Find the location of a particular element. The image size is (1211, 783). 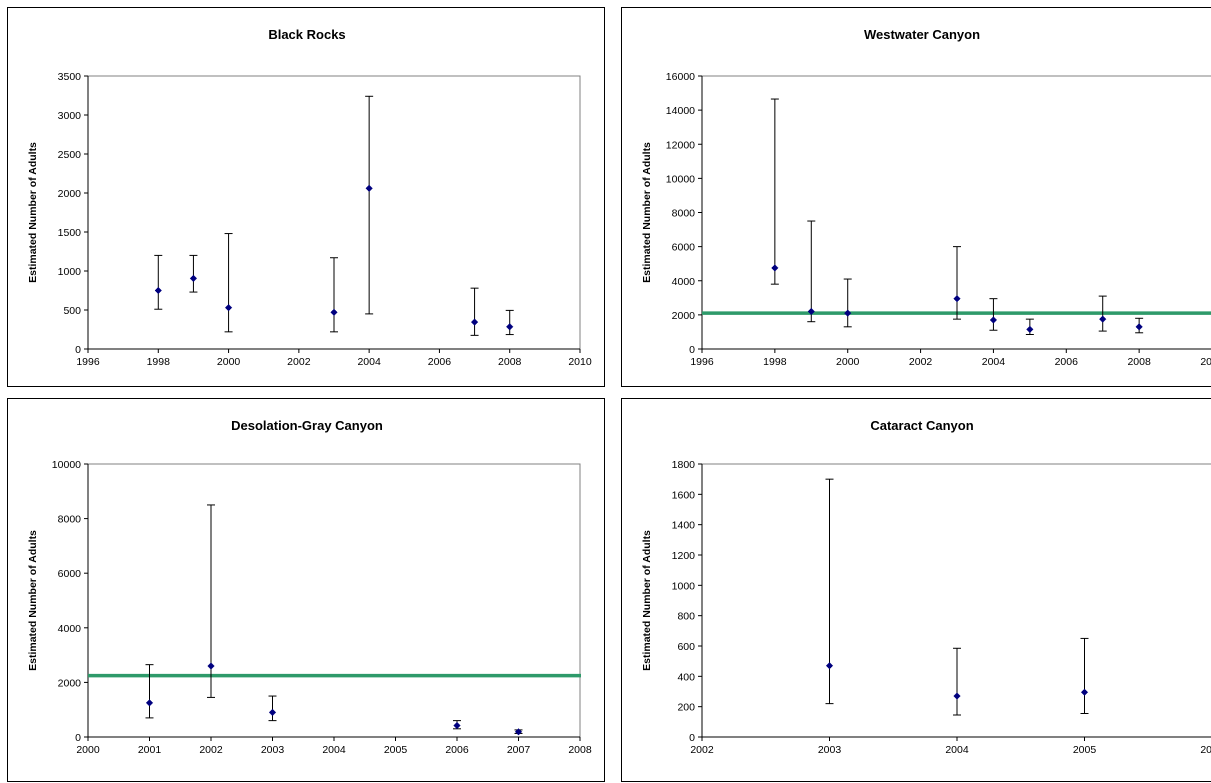

y-tick-label: 200 is located at coordinates (686, 708).